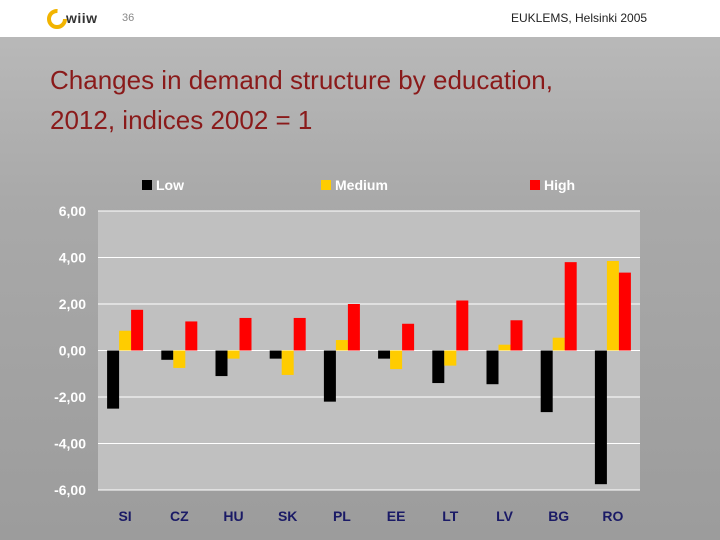 This screenshot has height=540, width=720. I want to click on bar-low-sk, so click(275, 354).